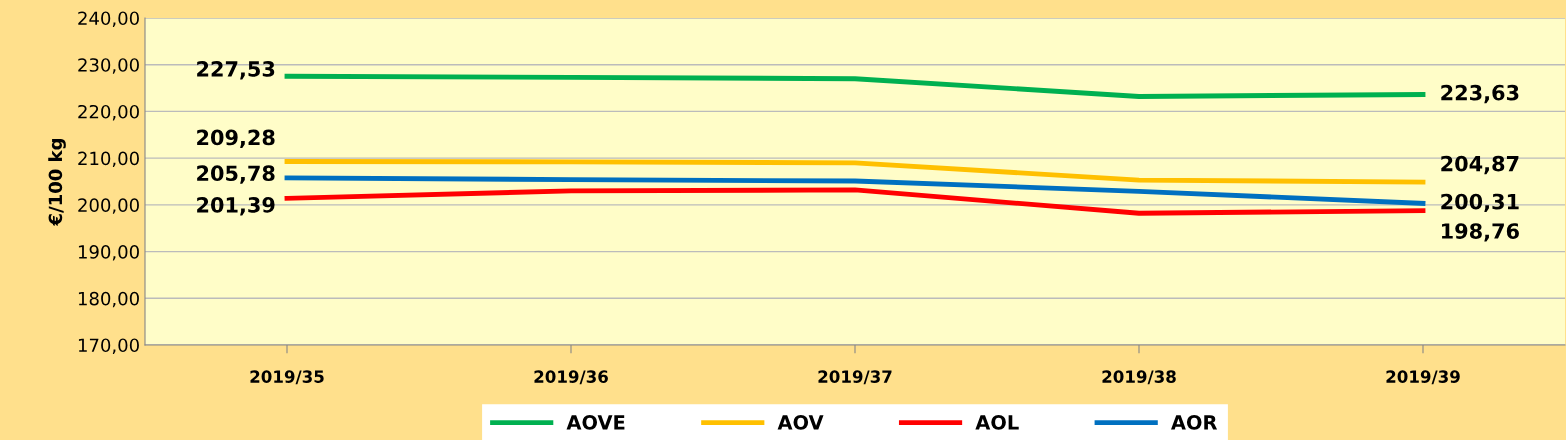 The image size is (1566, 440). What do you see at coordinates (236, 206) in the screenshot?
I see `data-label: 201,39` at bounding box center [236, 206].